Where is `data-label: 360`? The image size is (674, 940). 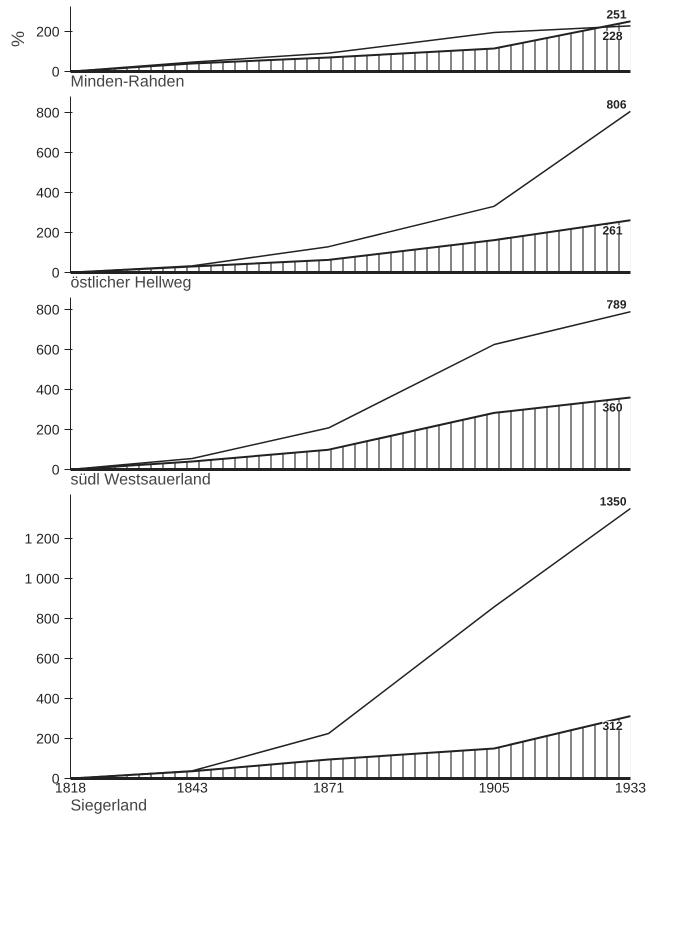 data-label: 360 is located at coordinates (612, 407).